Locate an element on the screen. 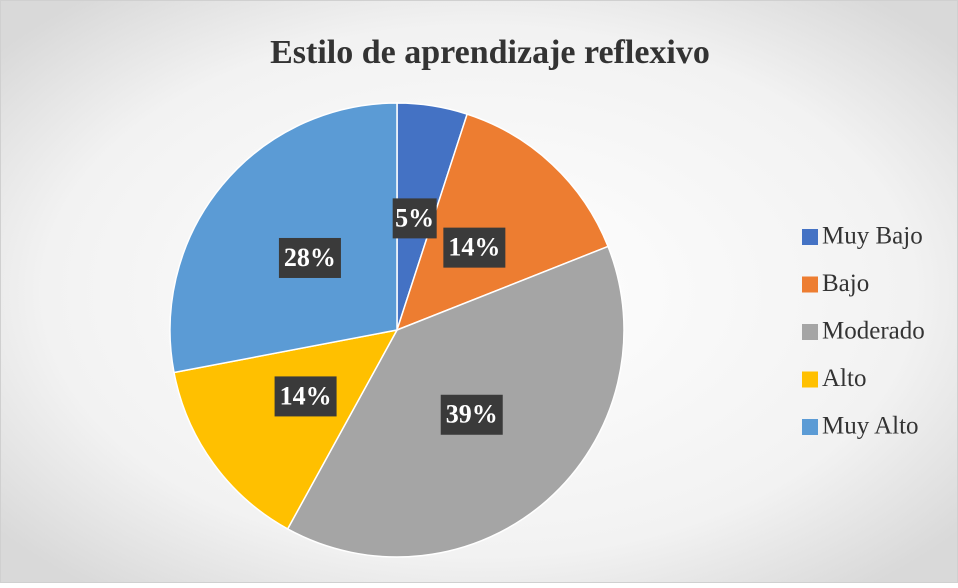 The image size is (958, 588). data-label: 39% is located at coordinates (472, 414).